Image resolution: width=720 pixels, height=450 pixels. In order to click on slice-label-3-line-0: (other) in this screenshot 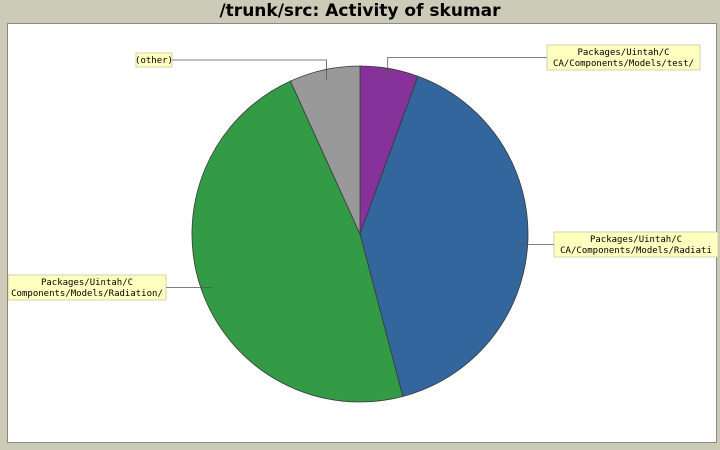, I will do `click(154, 61)`.